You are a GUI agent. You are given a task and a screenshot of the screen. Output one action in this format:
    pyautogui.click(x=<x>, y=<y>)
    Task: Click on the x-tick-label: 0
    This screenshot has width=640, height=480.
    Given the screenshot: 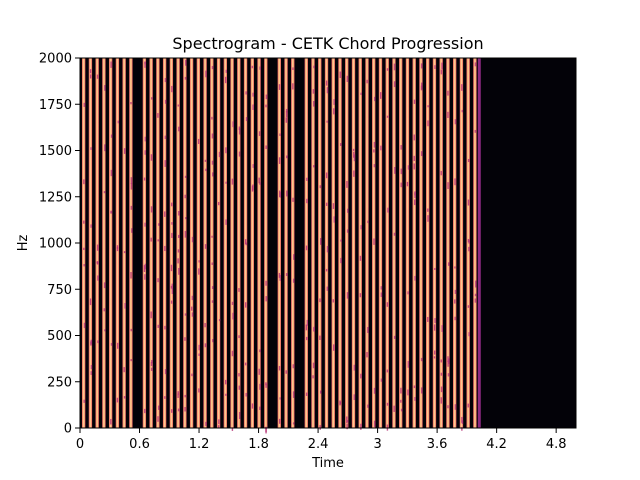 What is the action you would take?
    pyautogui.click(x=80, y=444)
    